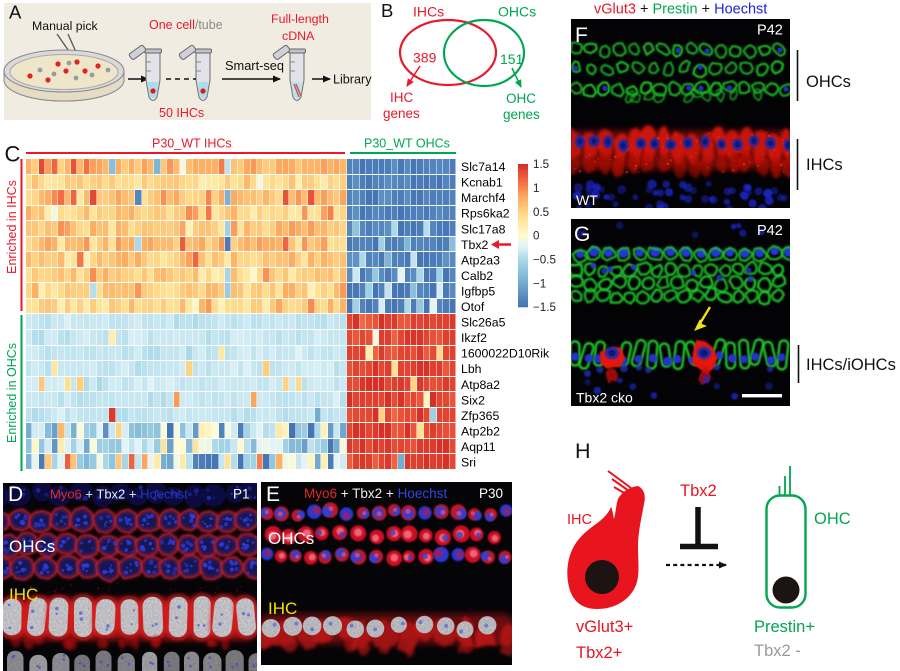  What do you see at coordinates (425, 58) in the screenshot?
I see `svg-text: 389` at bounding box center [425, 58].